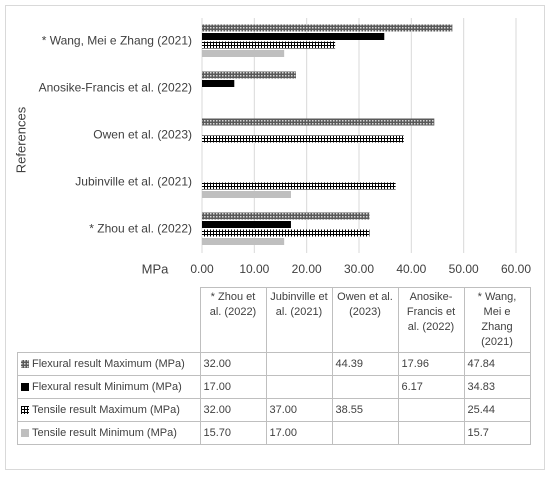 This screenshot has width=550, height=481. What do you see at coordinates (497, 320) in the screenshot?
I see `column-header: * Wang, Mei e Zhang (2021)` at bounding box center [497, 320].